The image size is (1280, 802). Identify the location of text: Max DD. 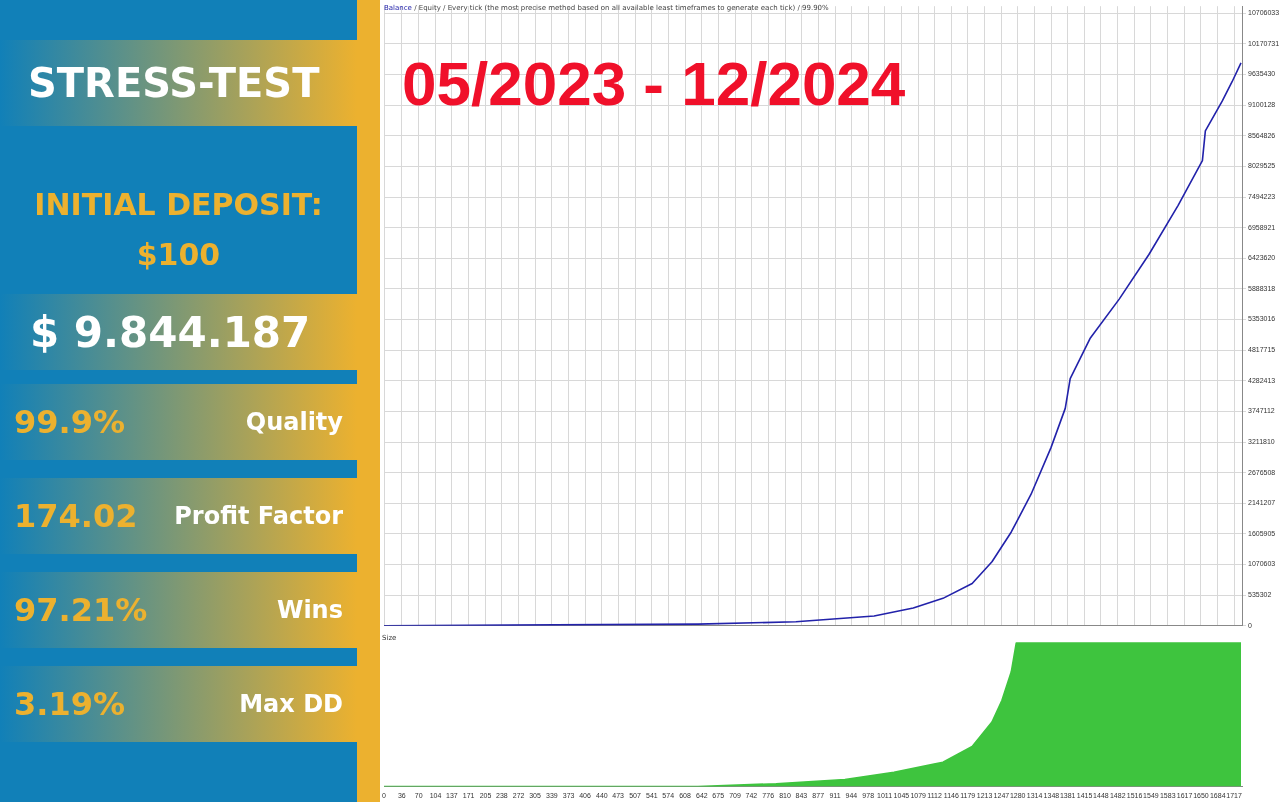
(291, 704).